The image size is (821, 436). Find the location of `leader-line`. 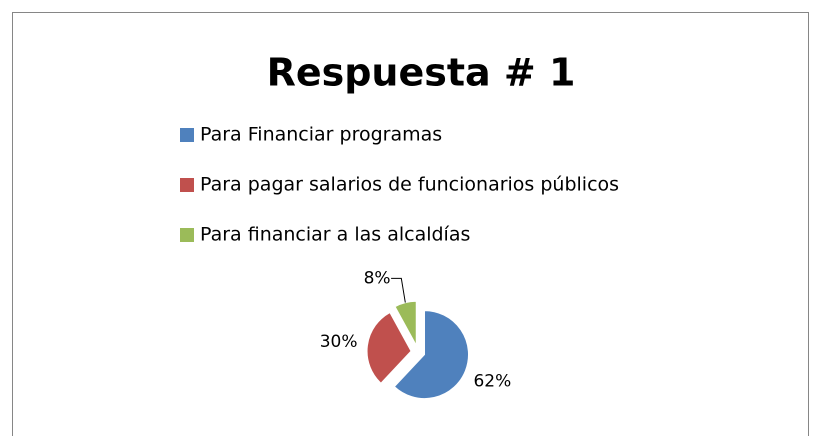

leader-line is located at coordinates (398, 290).